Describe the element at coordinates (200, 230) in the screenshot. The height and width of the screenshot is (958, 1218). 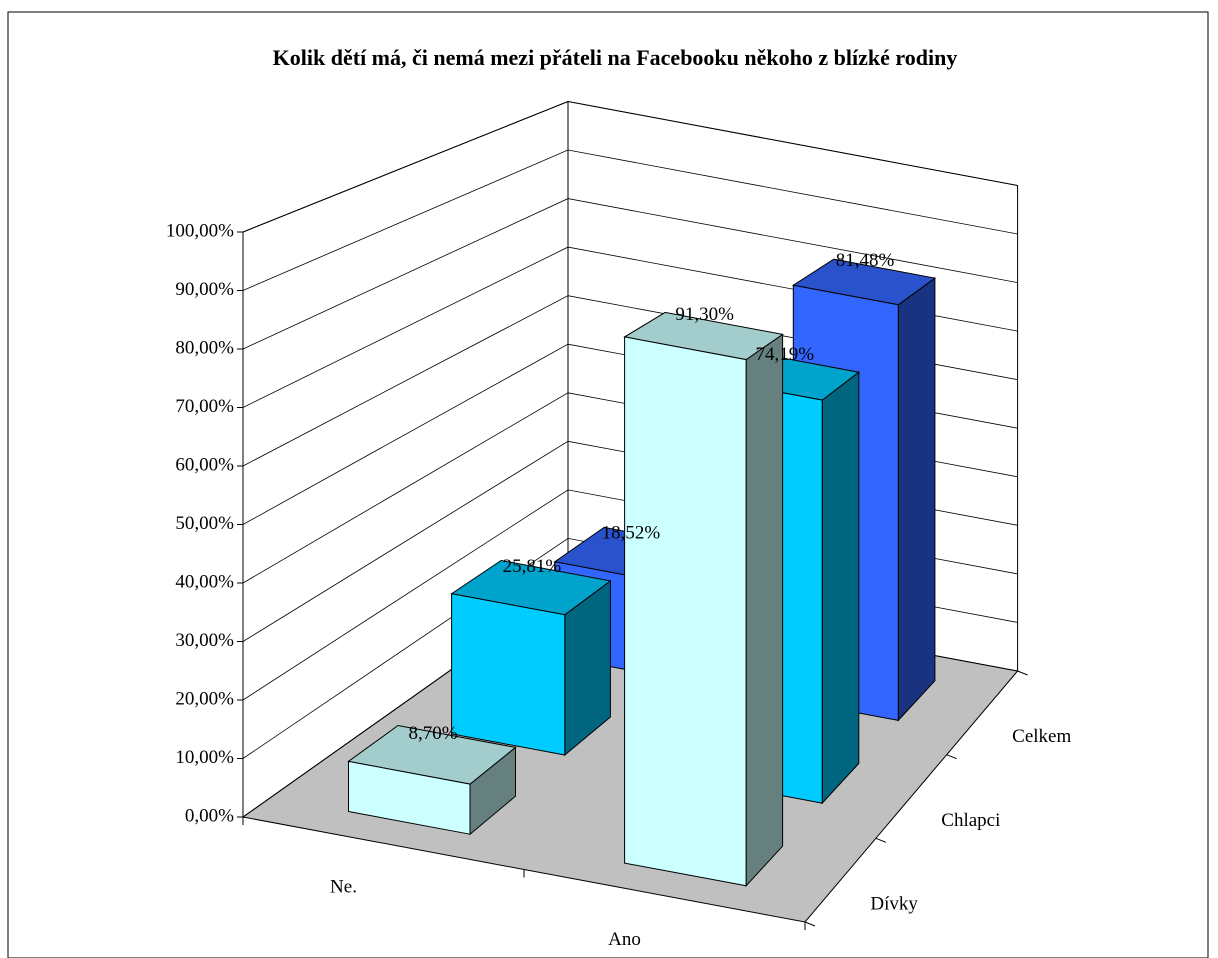
I see `y-tick-label: 100,00%` at that location.